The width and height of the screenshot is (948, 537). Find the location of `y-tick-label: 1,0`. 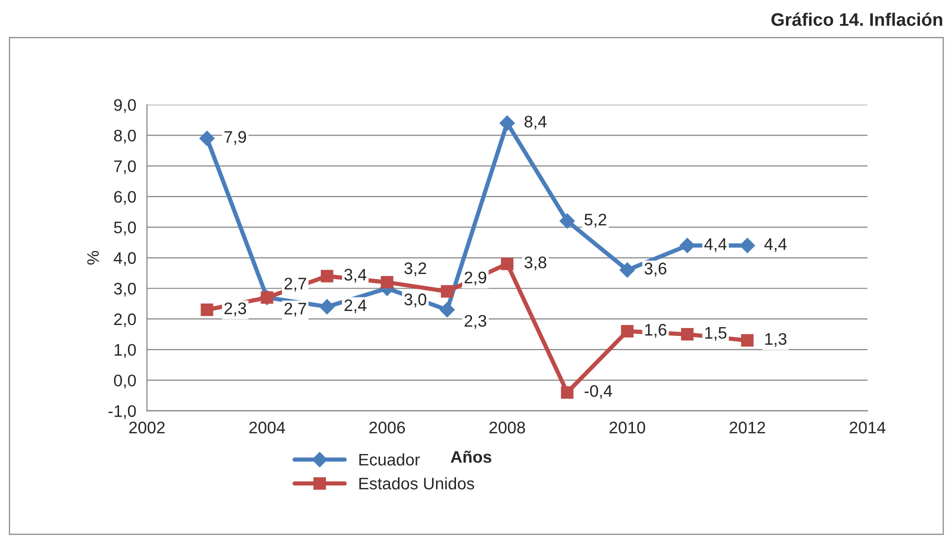

y-tick-label: 1,0 is located at coordinates (125, 351).